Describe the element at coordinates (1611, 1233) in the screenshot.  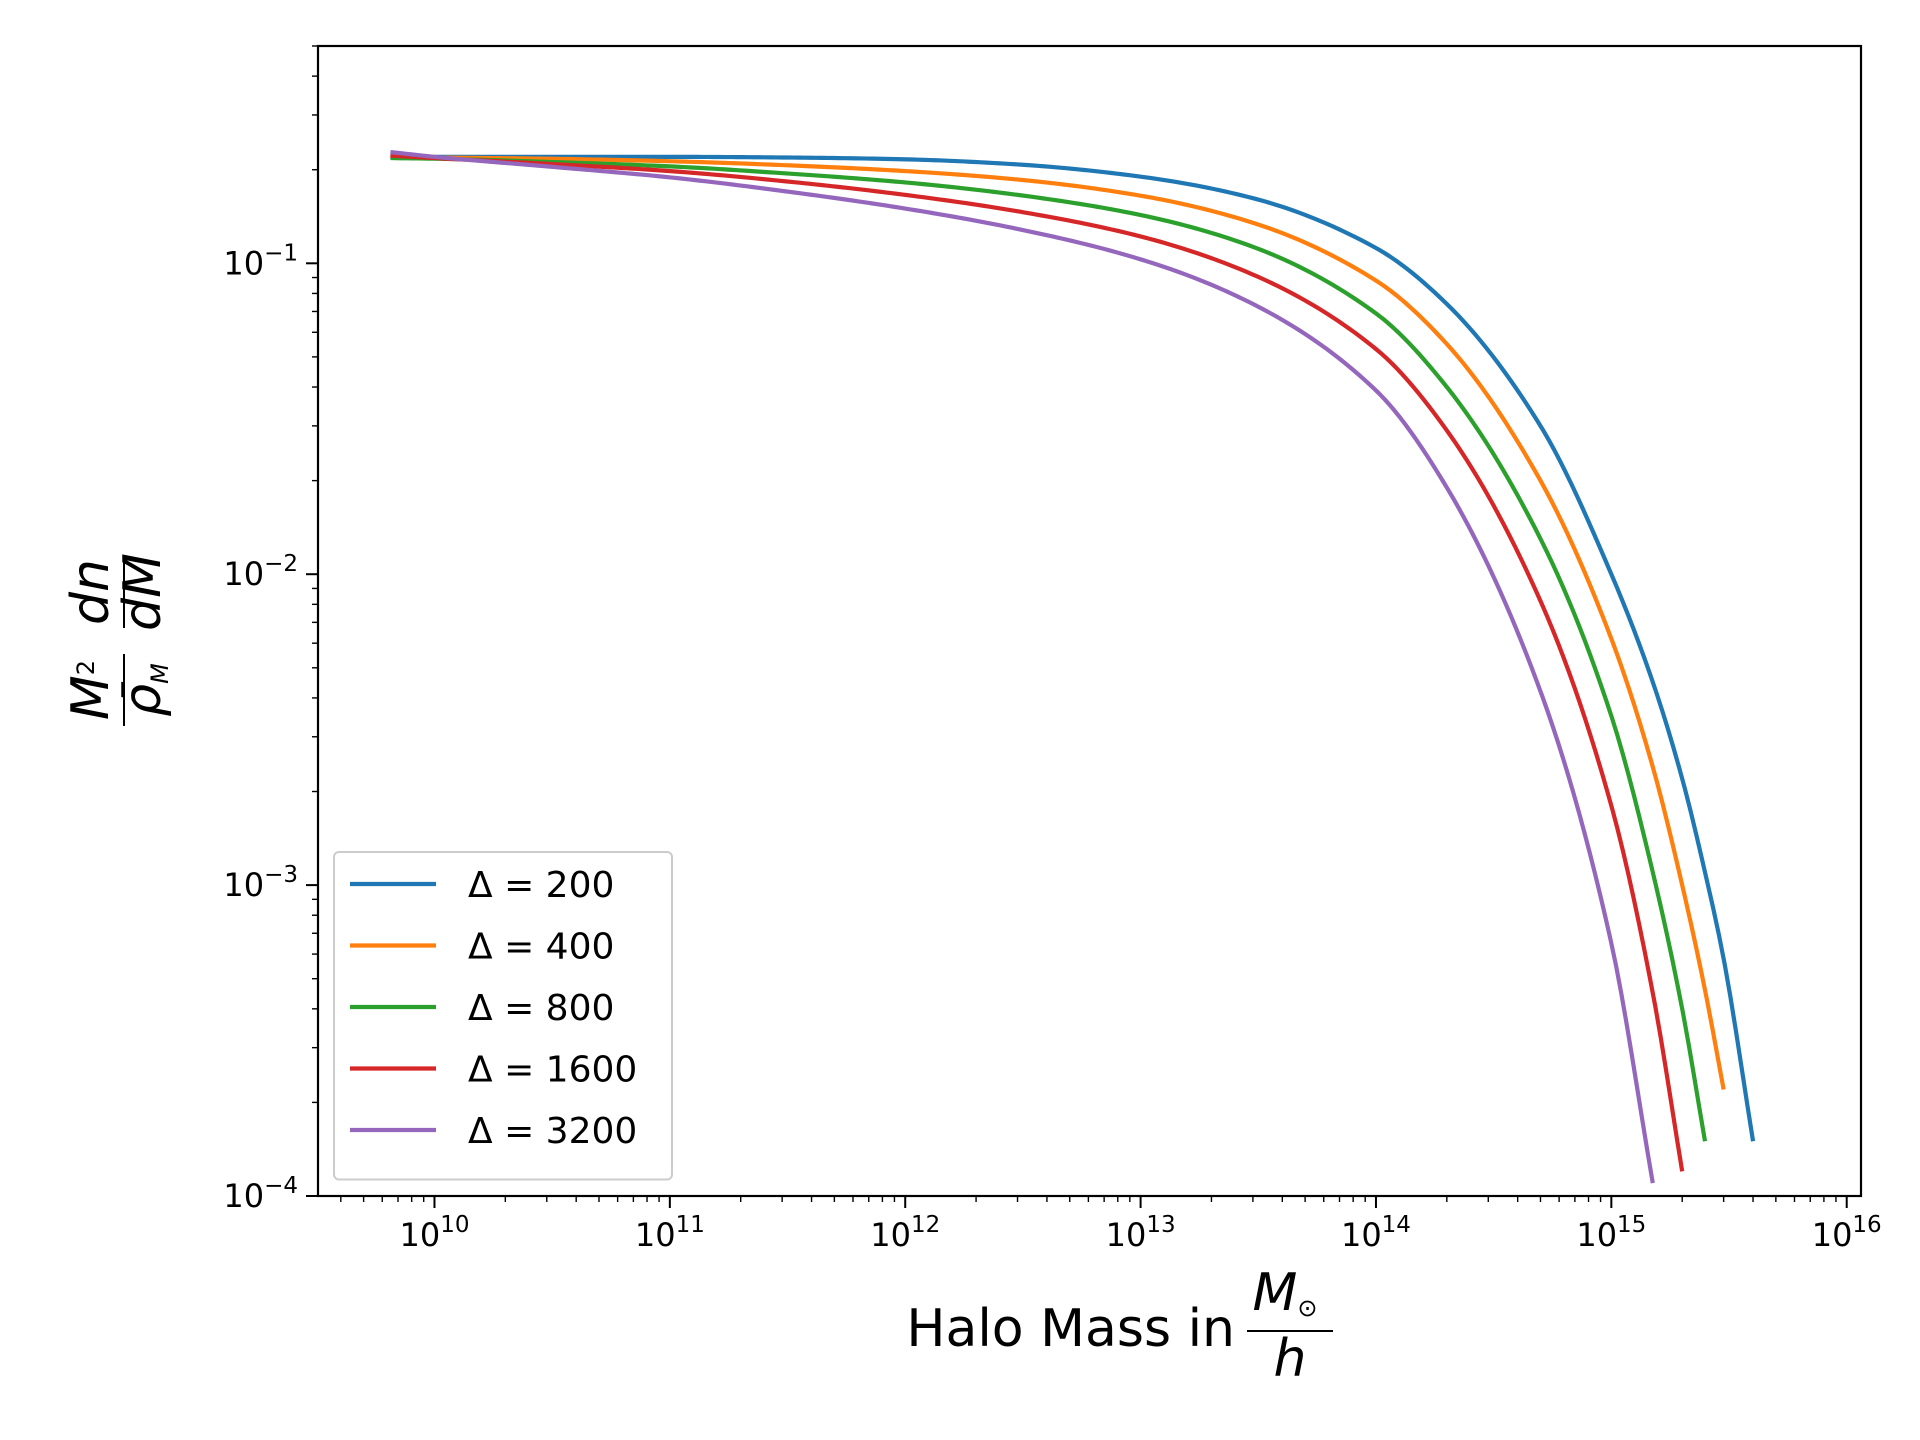
I see `x-tick-label: 1015` at that location.